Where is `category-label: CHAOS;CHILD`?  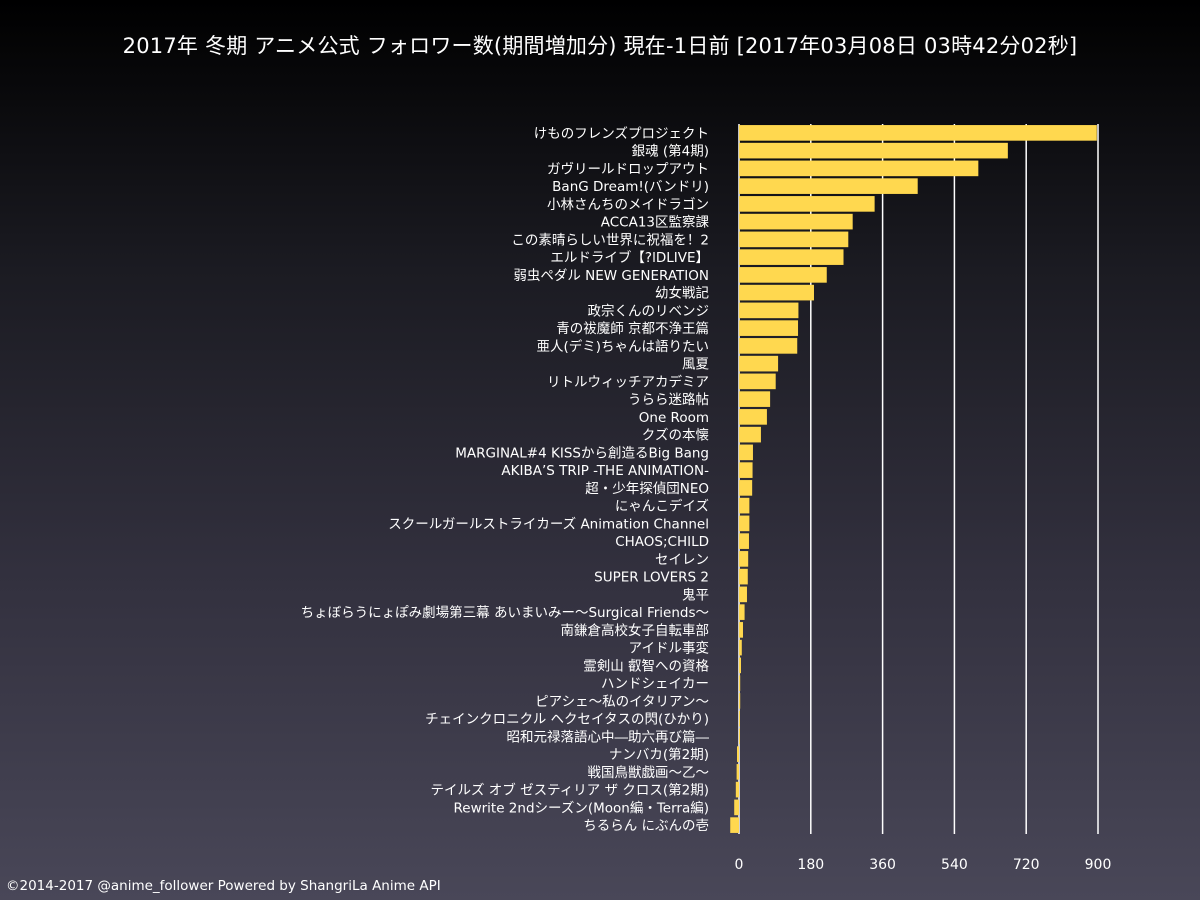
category-label: CHAOS;CHILD is located at coordinates (662, 542).